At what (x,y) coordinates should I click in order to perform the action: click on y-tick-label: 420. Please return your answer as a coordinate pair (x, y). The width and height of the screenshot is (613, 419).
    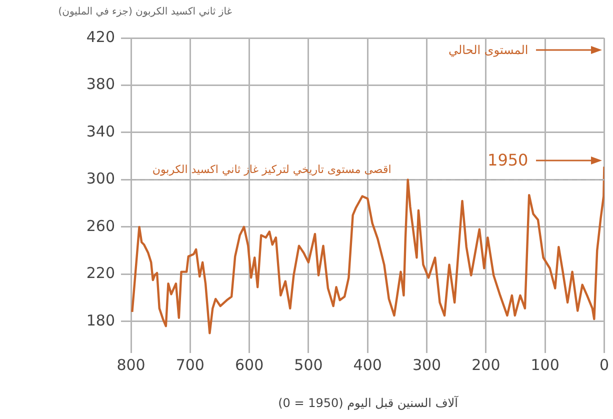
    Looking at the image, I should click on (100, 37).